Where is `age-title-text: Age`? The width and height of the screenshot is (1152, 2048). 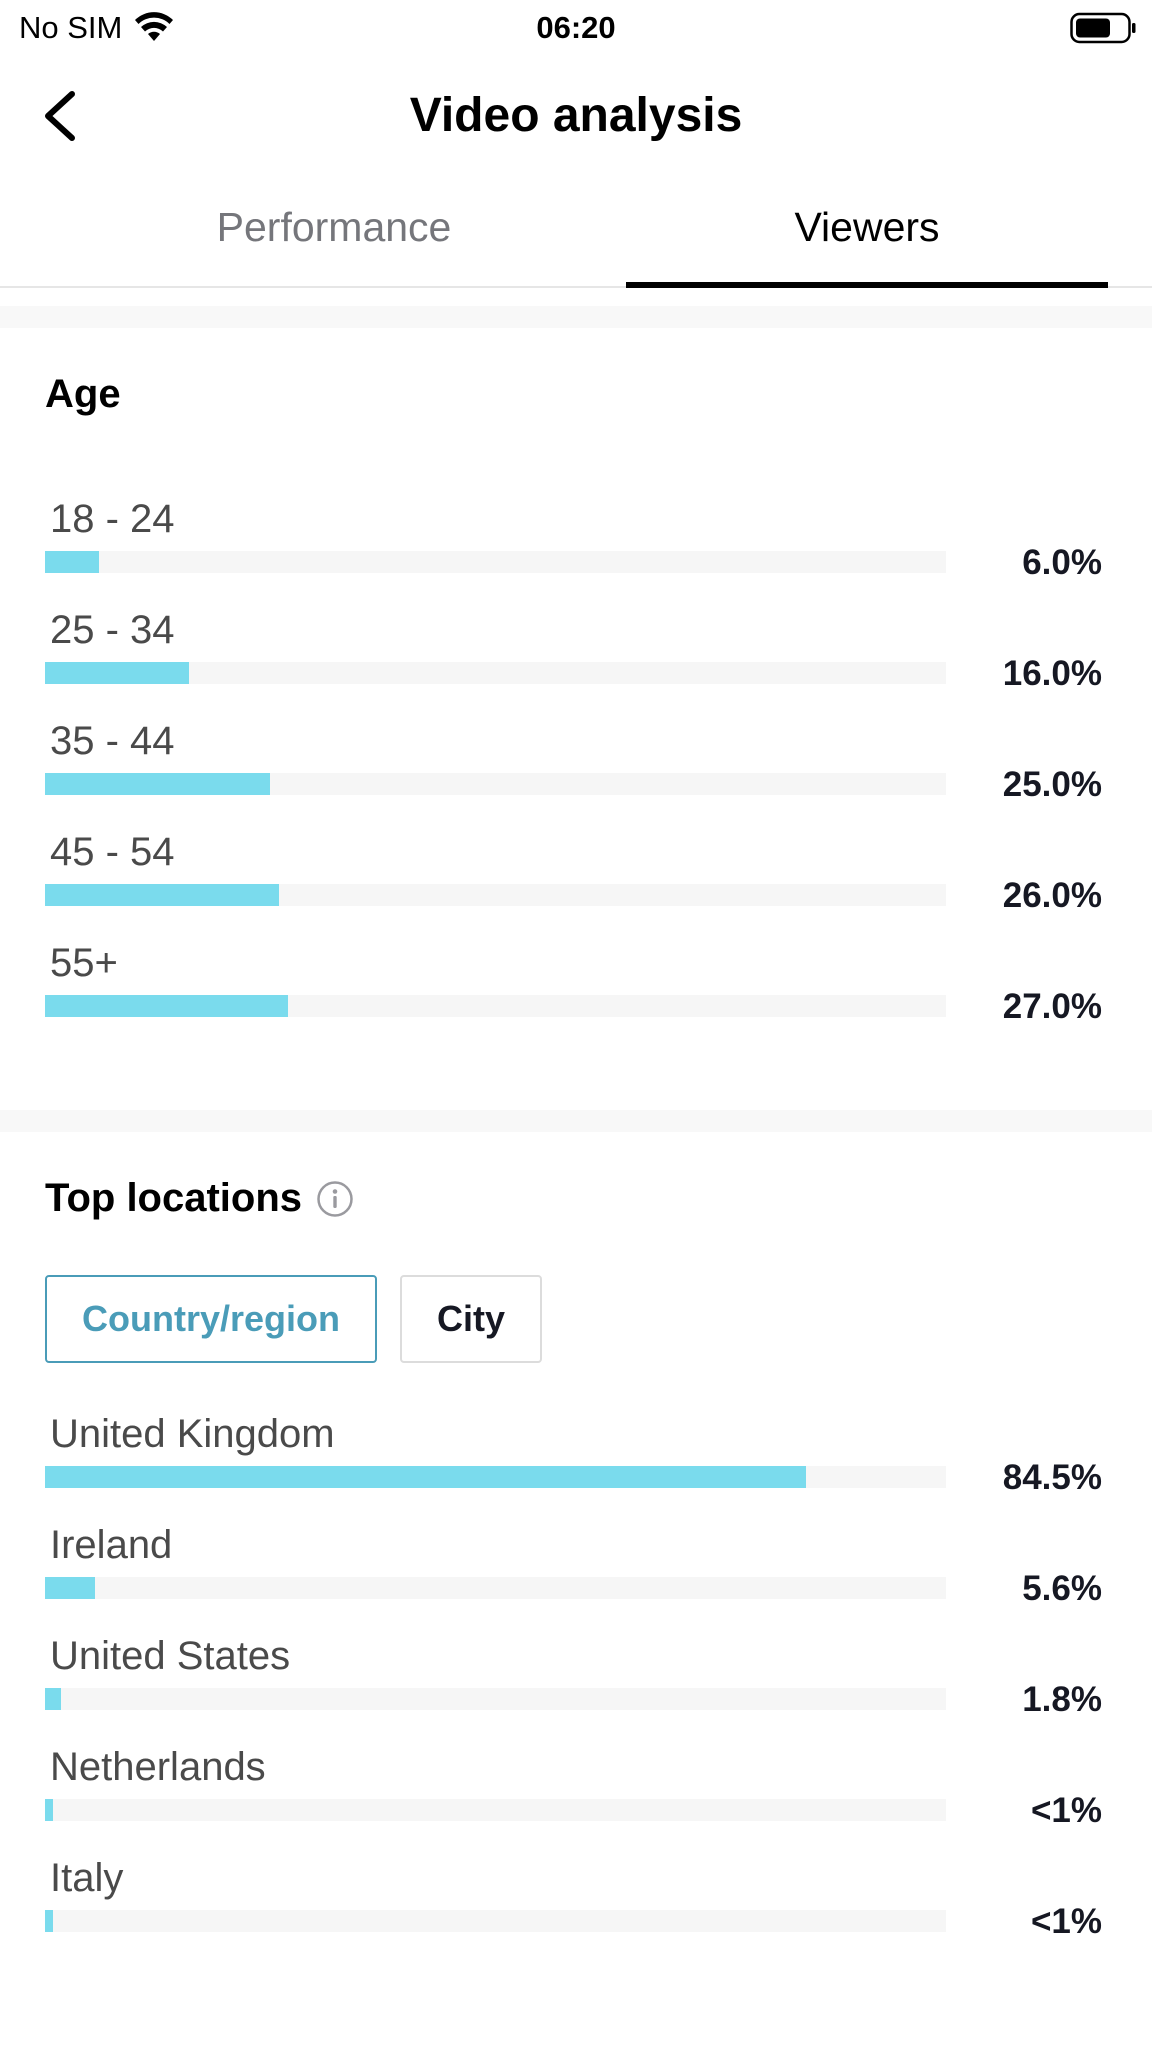
age-title-text: Age is located at coordinates (83, 394).